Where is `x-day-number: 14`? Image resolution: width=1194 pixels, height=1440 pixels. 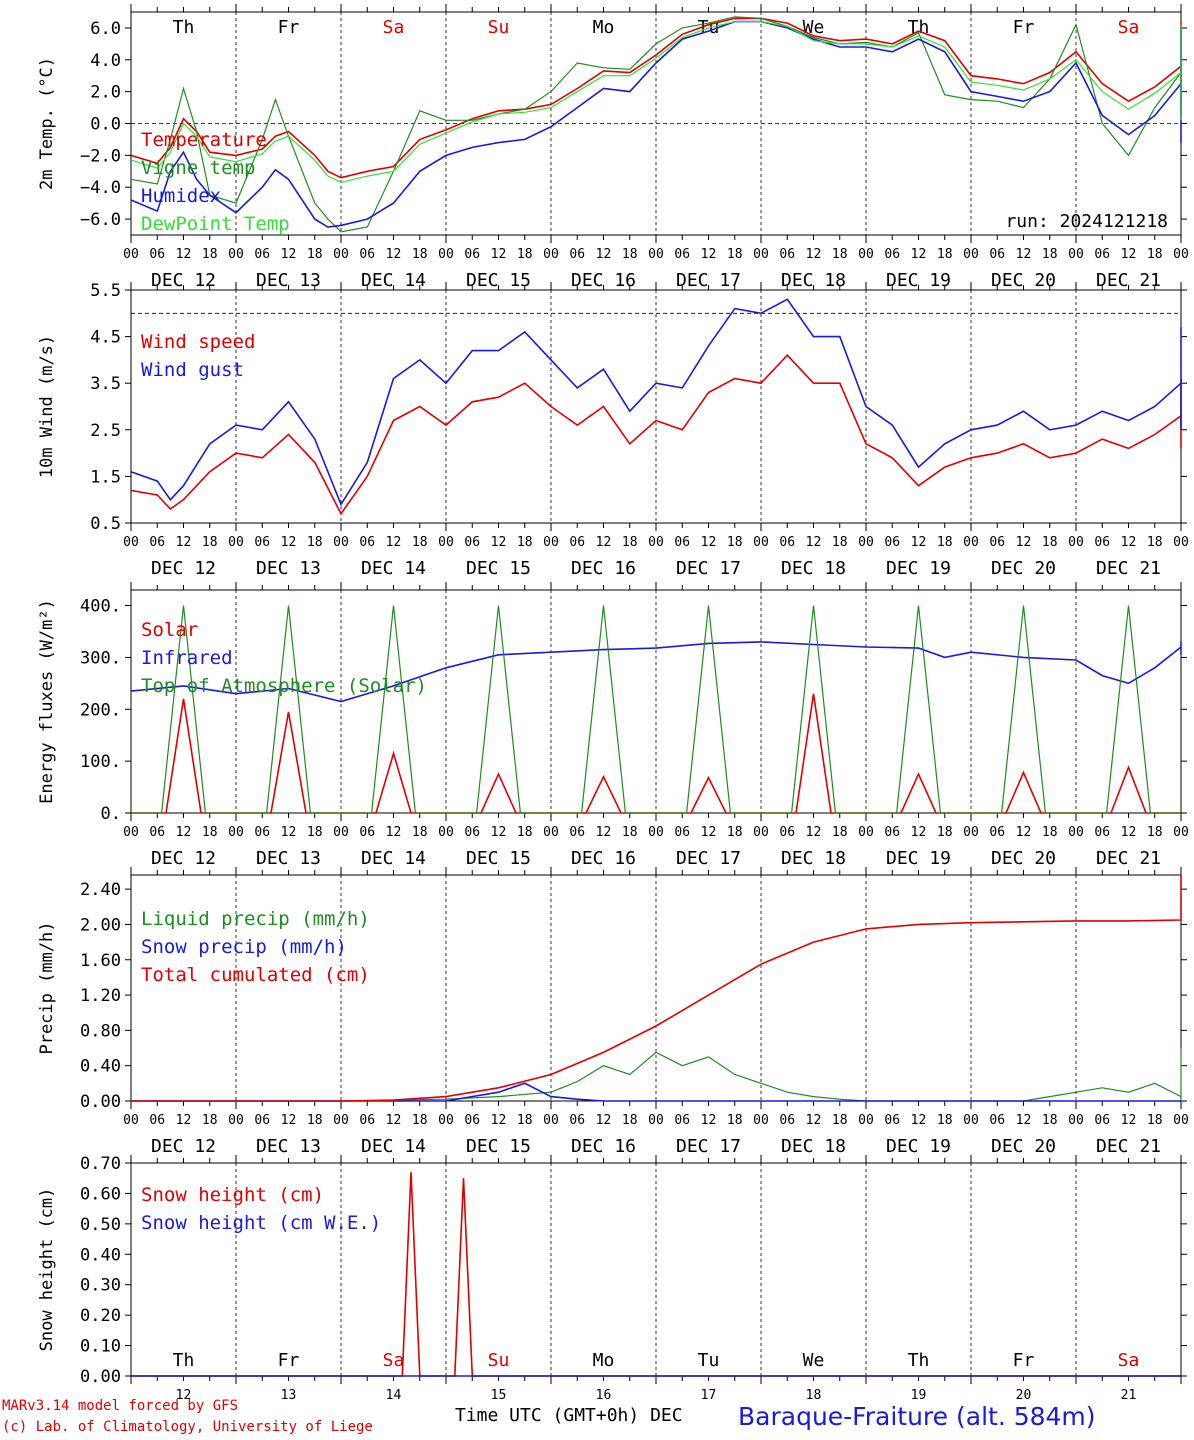
x-day-number: 14 is located at coordinates (394, 1395).